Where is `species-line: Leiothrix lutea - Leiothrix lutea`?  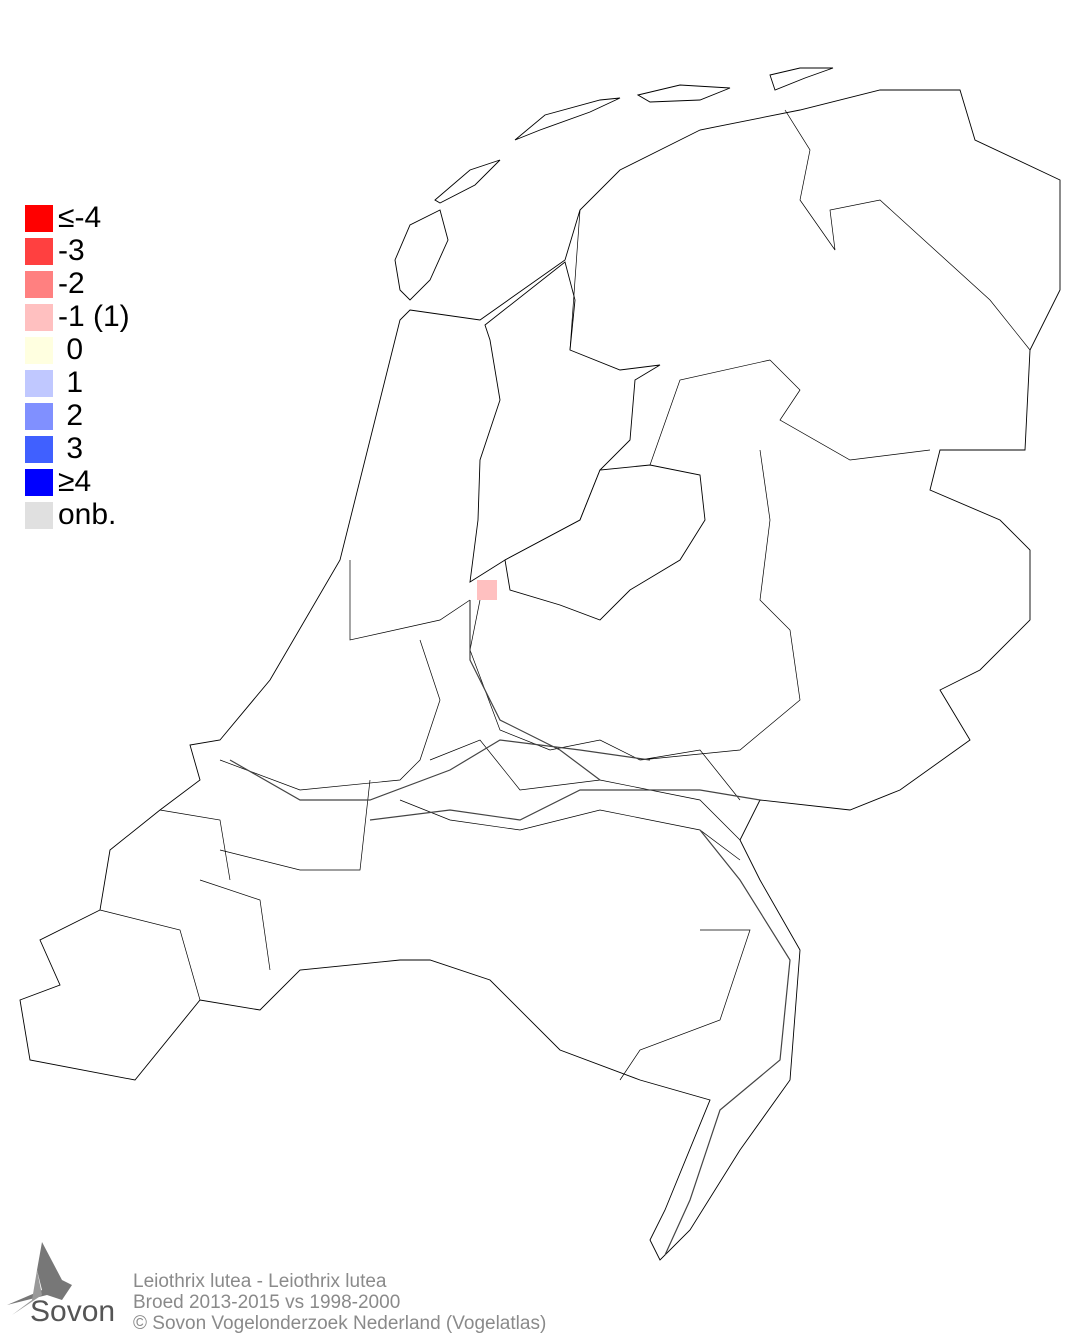 species-line: Leiothrix lutea - Leiothrix lutea is located at coordinates (260, 1281).